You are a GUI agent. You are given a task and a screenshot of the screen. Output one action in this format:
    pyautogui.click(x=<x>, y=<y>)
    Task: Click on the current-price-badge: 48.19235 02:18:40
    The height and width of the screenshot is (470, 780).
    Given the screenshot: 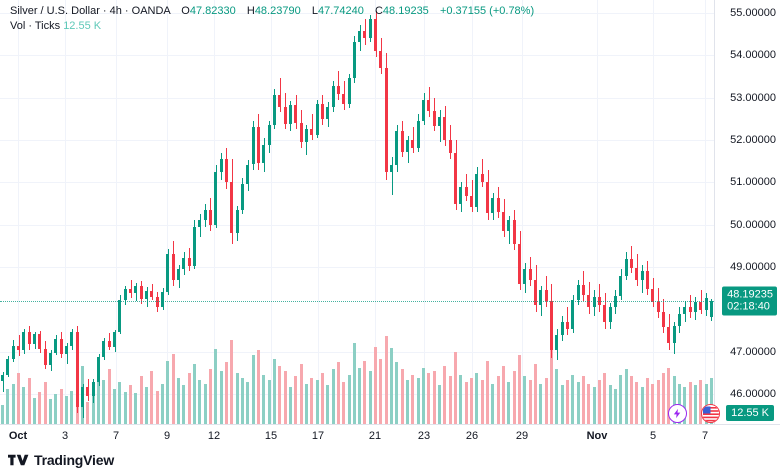 What is the action you would take?
    pyautogui.click(x=749, y=301)
    